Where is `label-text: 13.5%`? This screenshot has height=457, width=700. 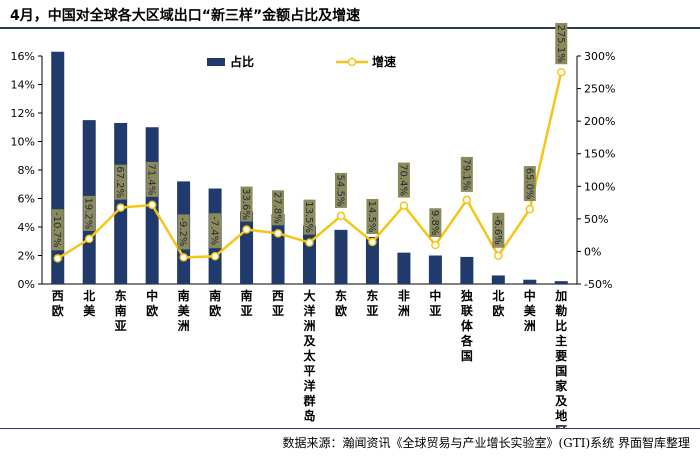 label-text: 13.5% is located at coordinates (308, 217).